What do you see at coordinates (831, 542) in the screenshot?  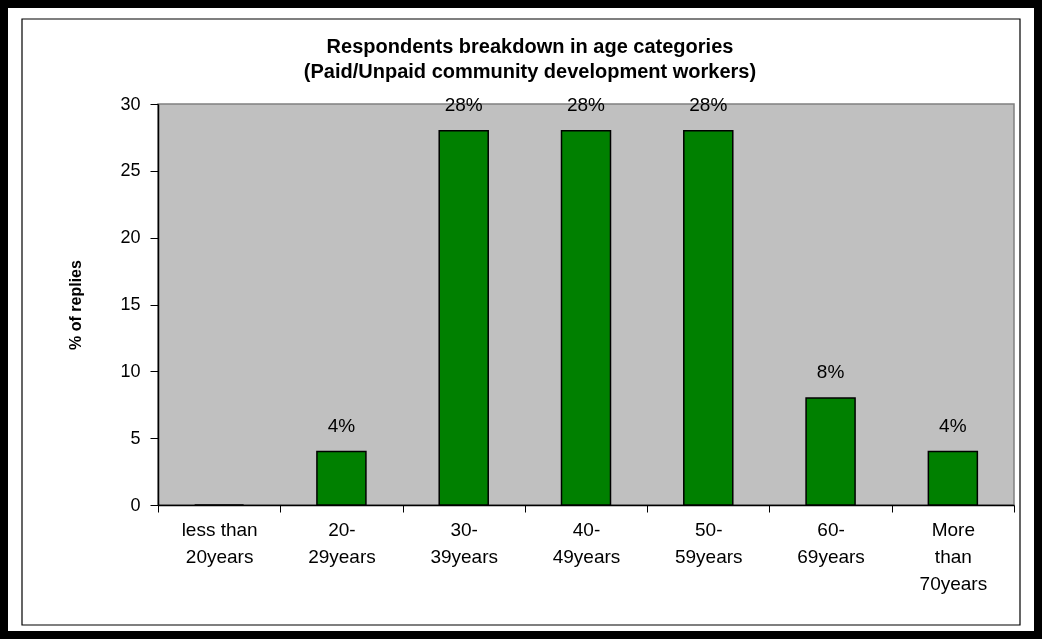 I see `x-tick-label: 60-69years` at bounding box center [831, 542].